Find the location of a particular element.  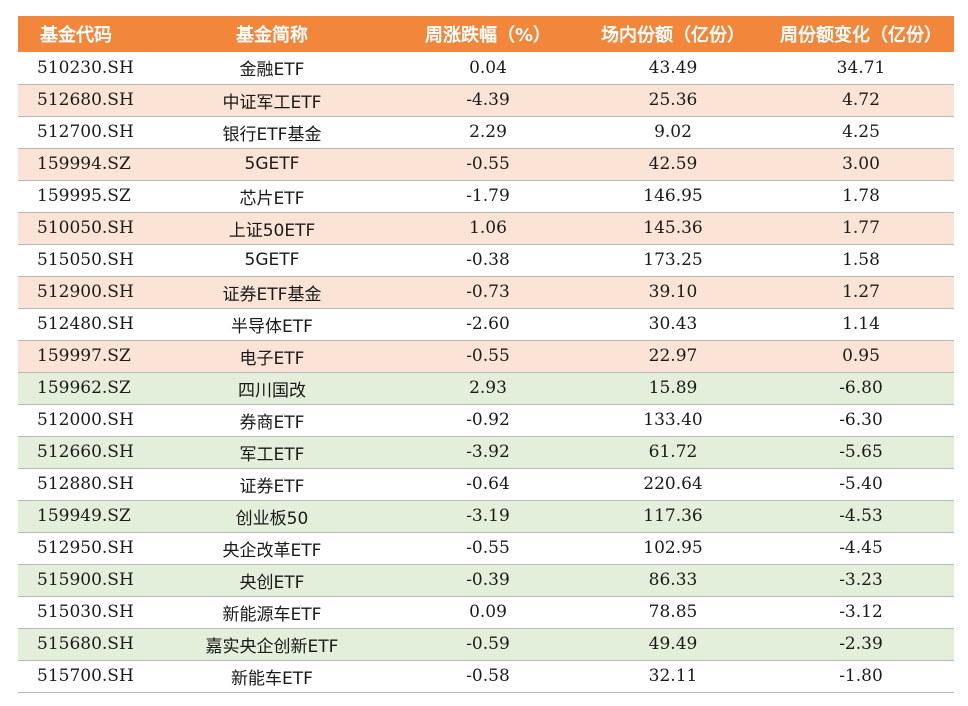

table-row: 159949.SZ 创业板50 -3.19 117.36 -4.53 is located at coordinates (486, 516).